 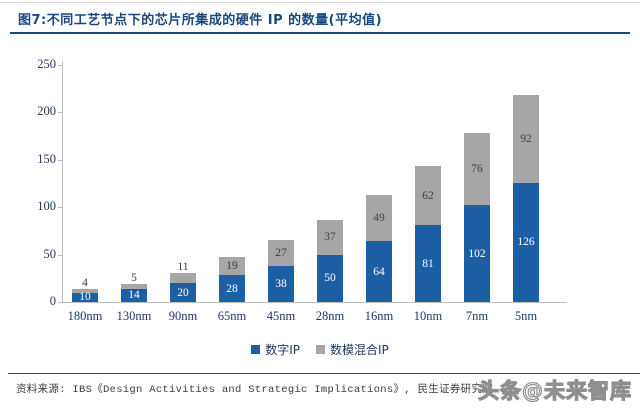 What do you see at coordinates (330, 316) in the screenshot?
I see `x-axis-category-label: 28nm` at bounding box center [330, 316].